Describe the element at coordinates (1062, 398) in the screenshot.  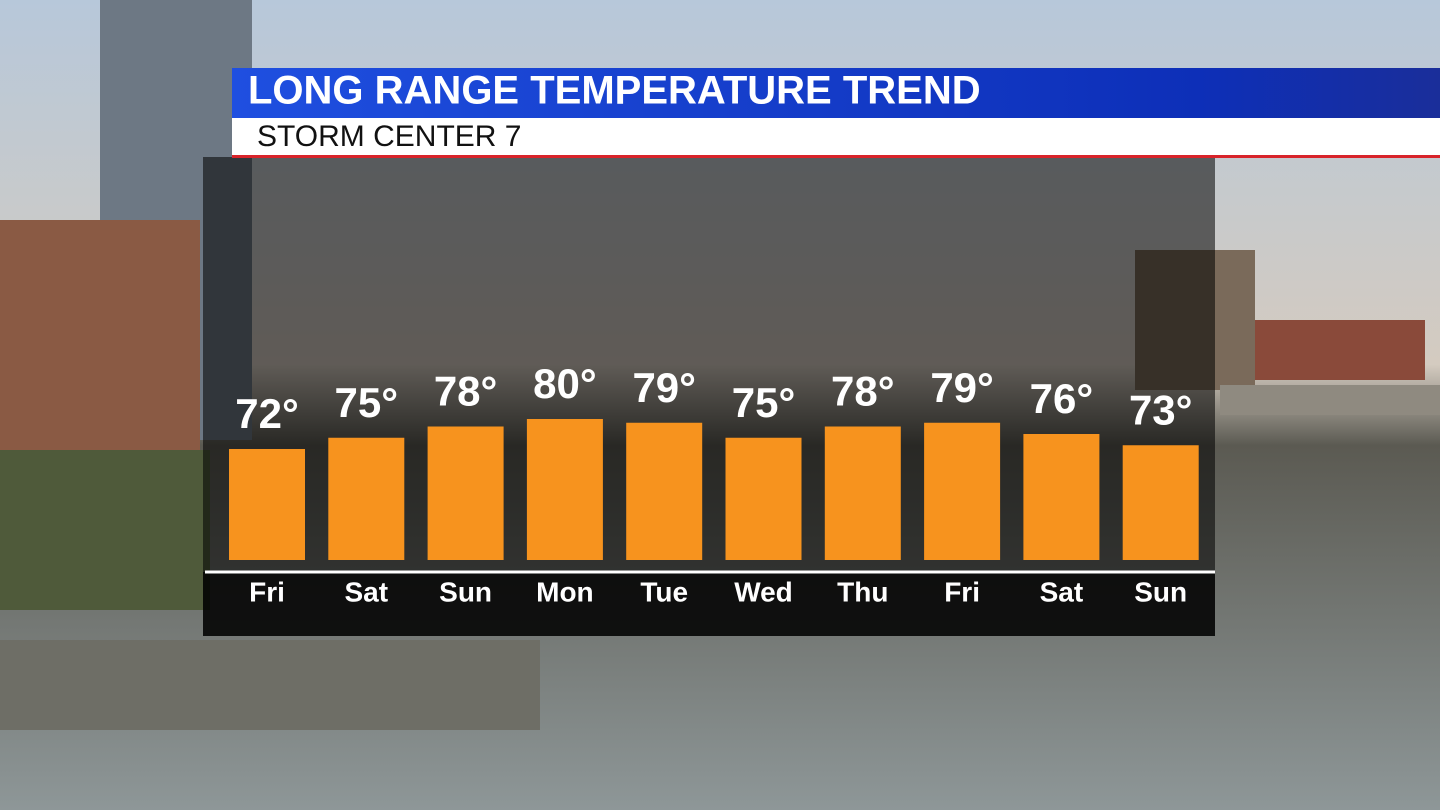
I see `value-label: 76°` at that location.